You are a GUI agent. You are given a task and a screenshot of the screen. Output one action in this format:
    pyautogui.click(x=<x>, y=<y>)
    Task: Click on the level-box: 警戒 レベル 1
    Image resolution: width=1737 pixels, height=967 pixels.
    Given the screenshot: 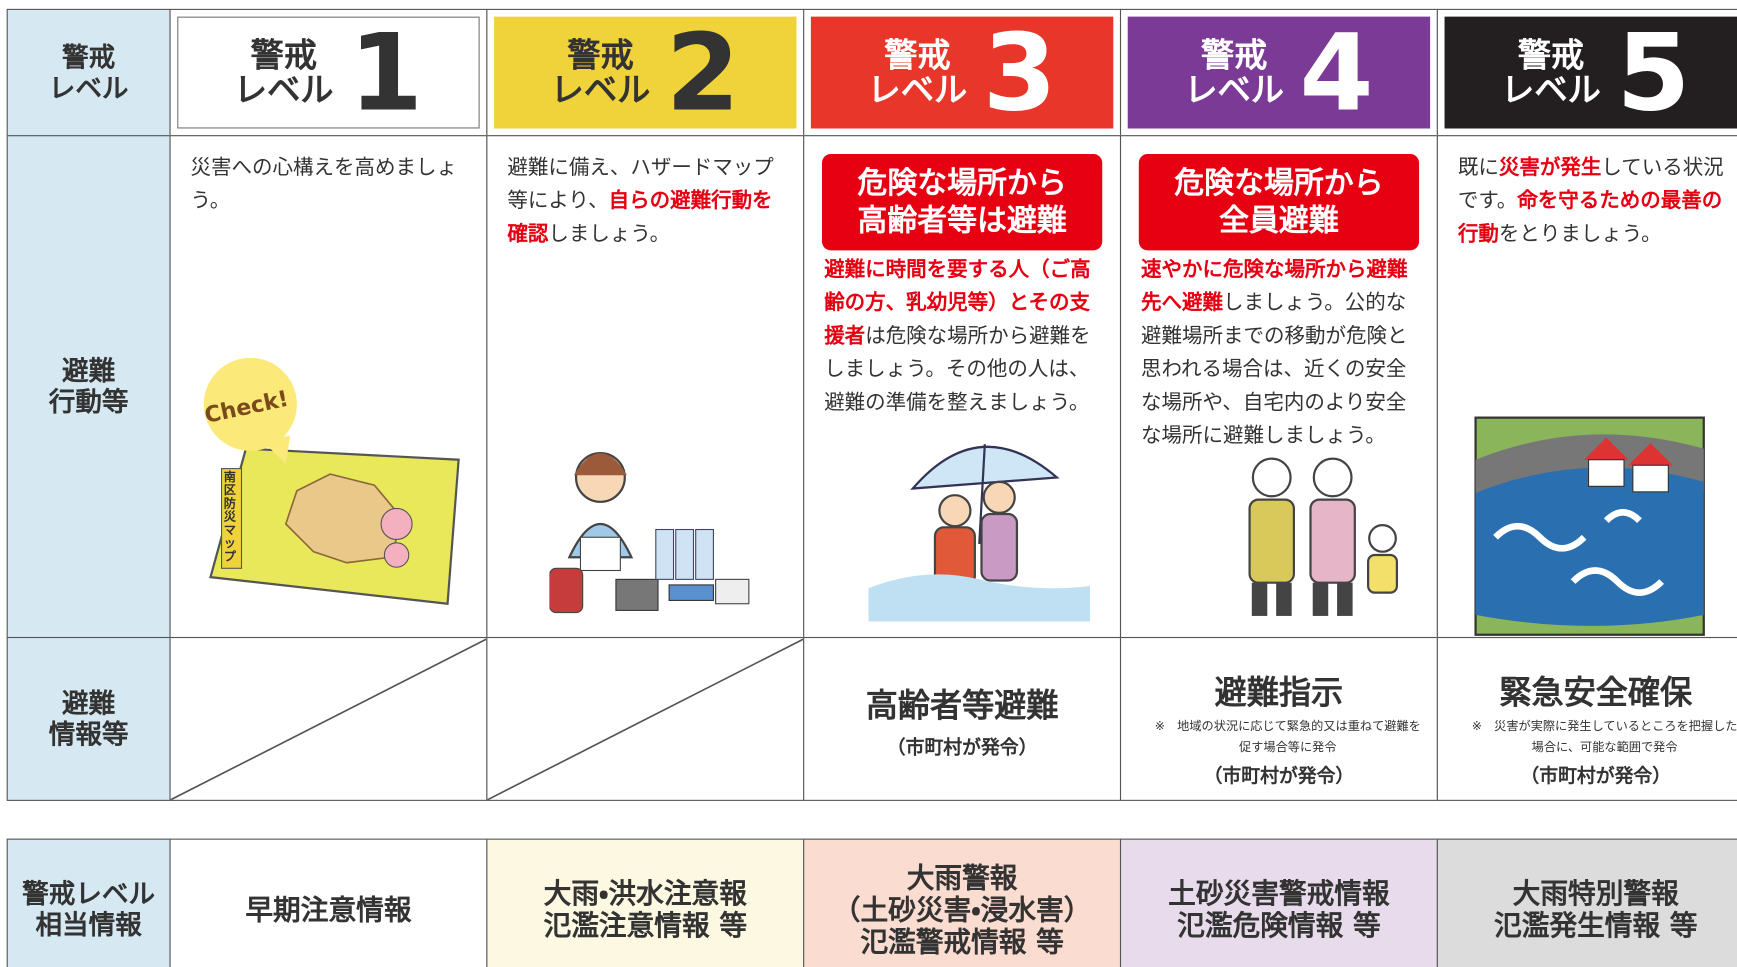 What is the action you would take?
    pyautogui.click(x=328, y=72)
    